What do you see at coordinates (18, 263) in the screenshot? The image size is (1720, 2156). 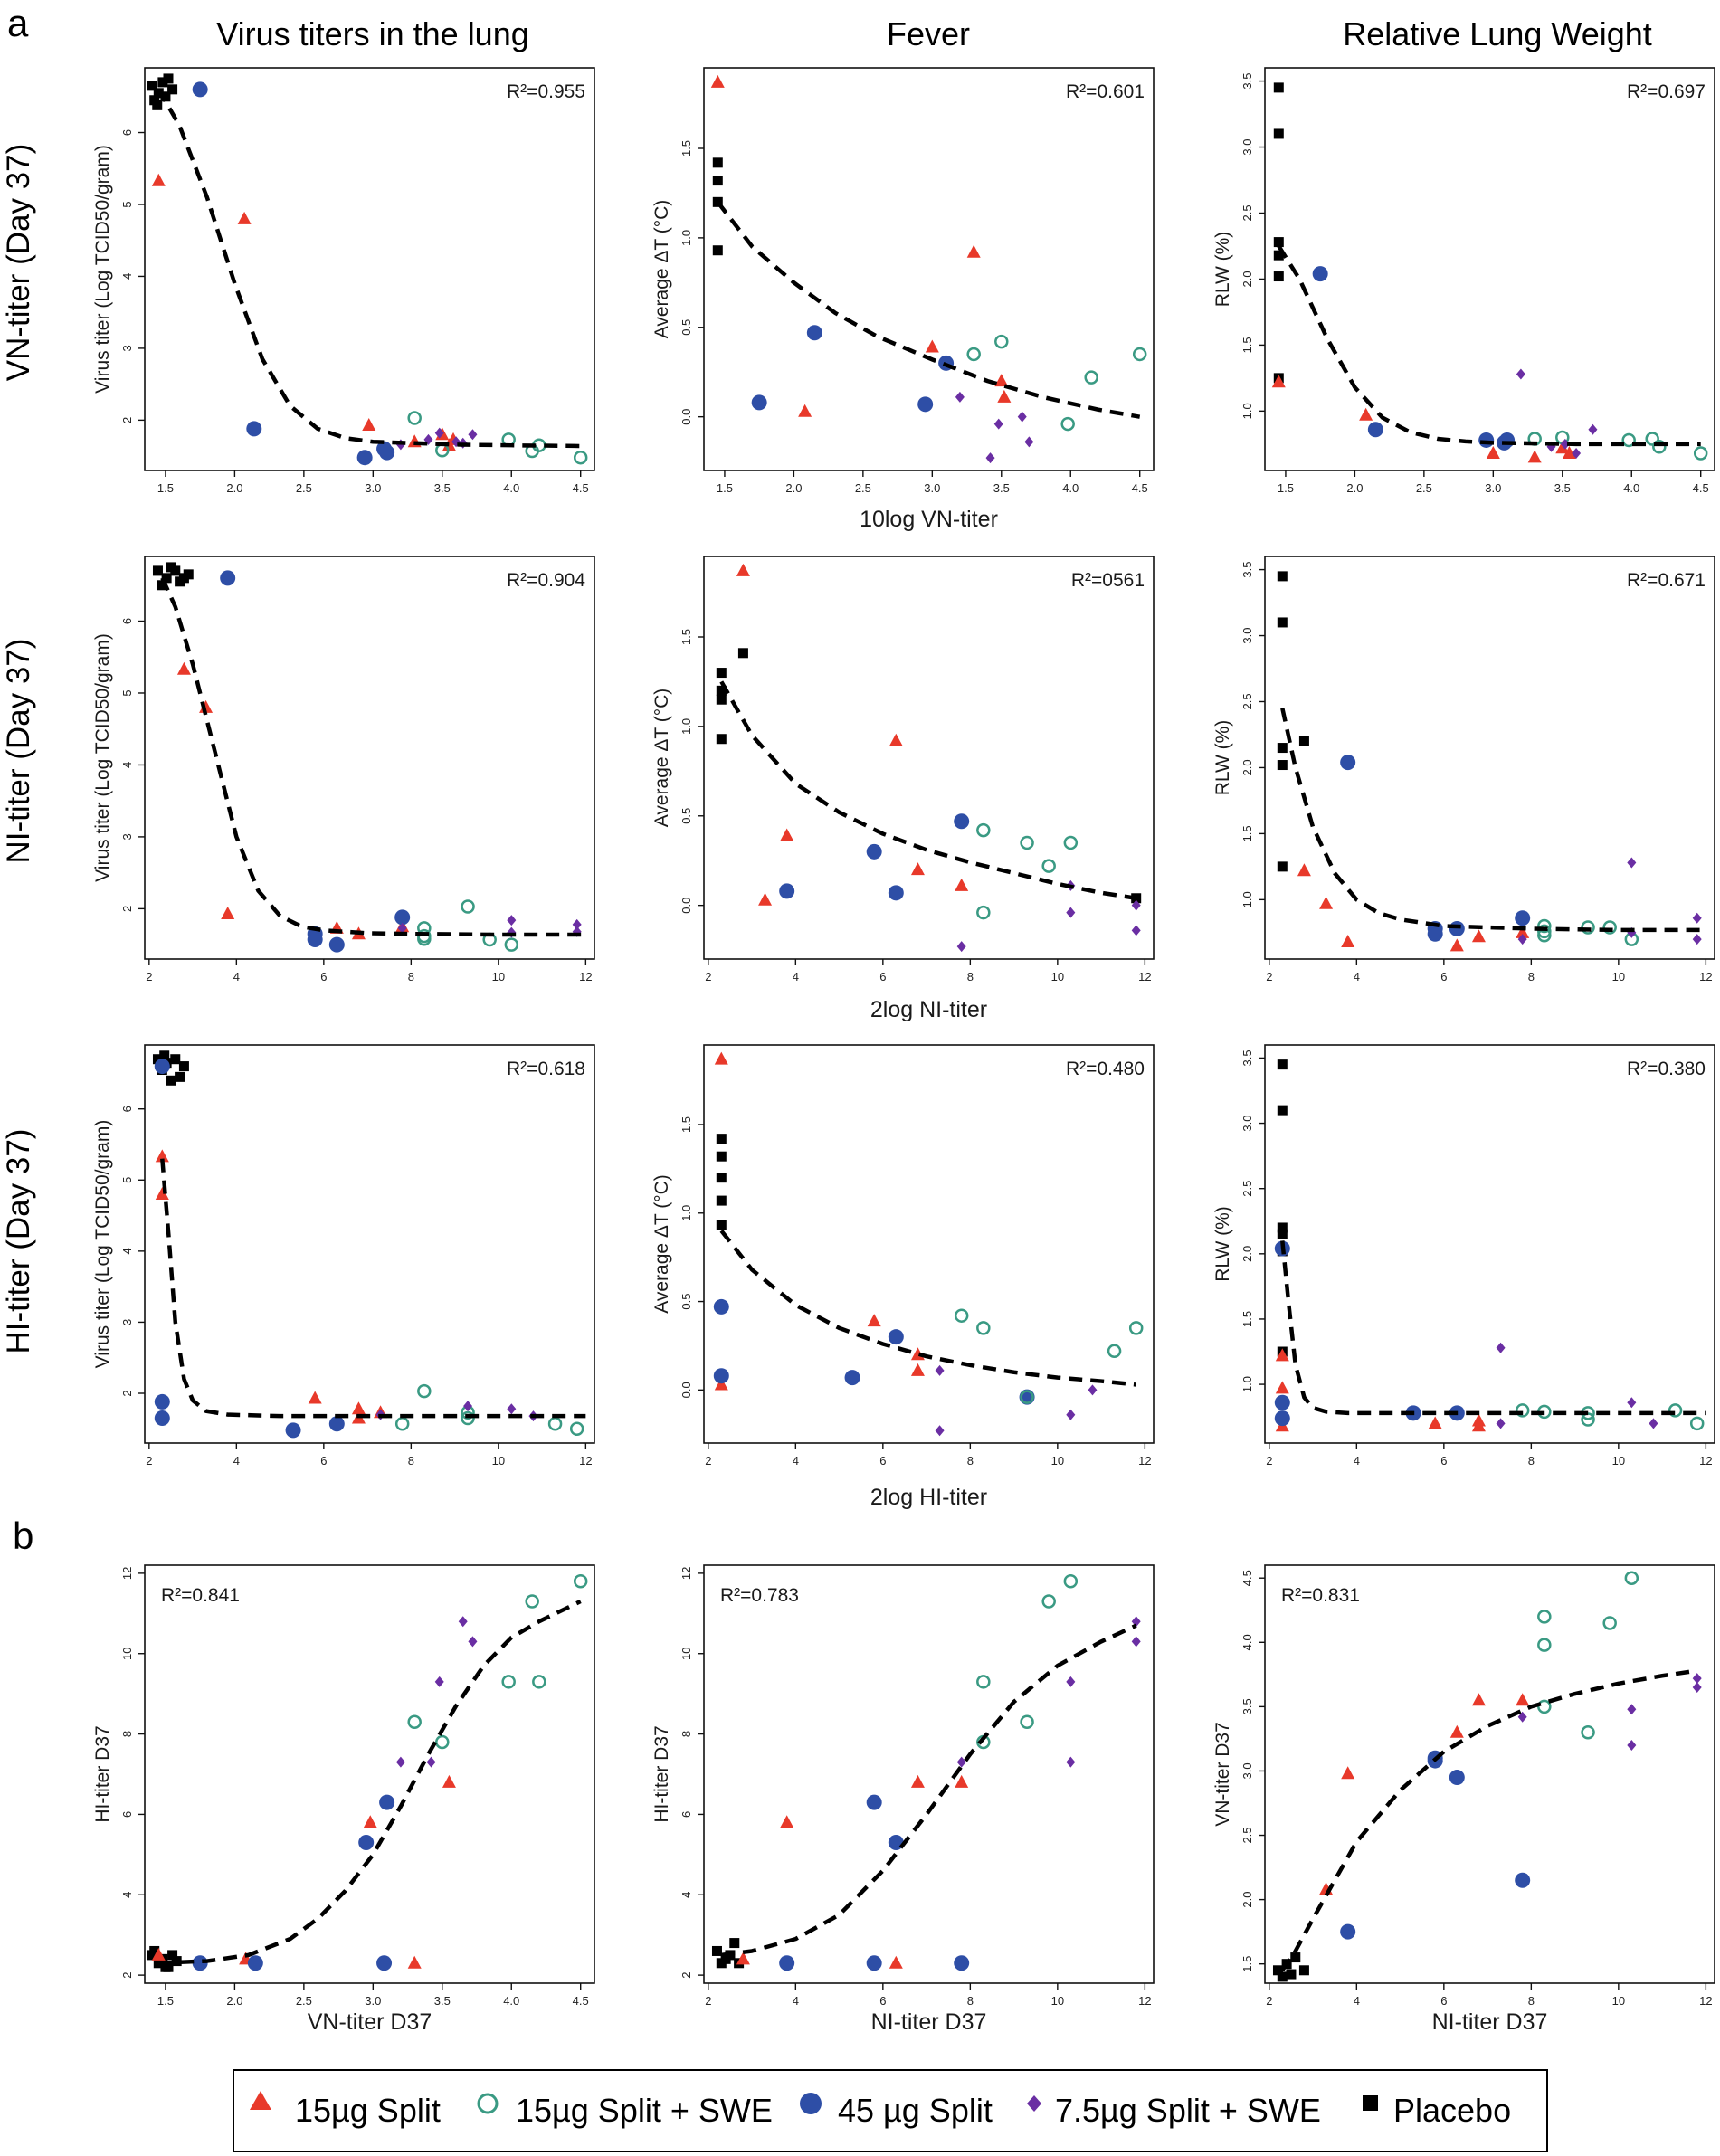 I see `row-title-vn: VN-titer (Day 37)` at bounding box center [18, 263].